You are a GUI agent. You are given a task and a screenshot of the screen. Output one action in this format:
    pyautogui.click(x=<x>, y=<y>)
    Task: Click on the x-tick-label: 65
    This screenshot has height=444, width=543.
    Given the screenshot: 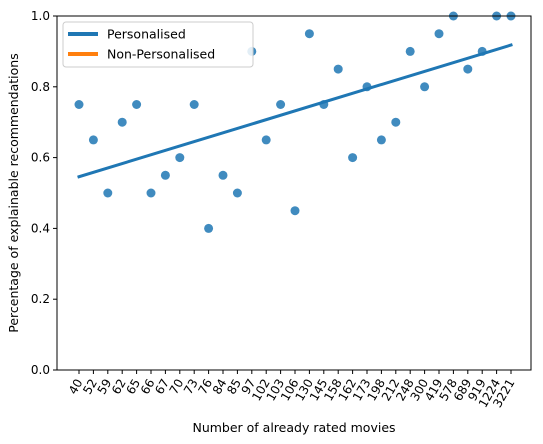 What is the action you would take?
    pyautogui.click(x=133, y=387)
    